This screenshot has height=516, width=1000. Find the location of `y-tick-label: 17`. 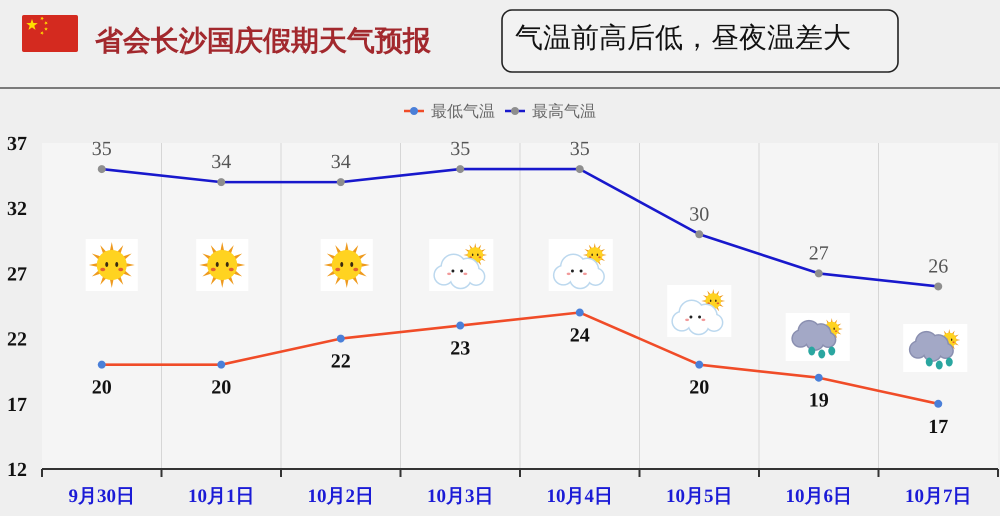

y-tick-label: 17 is located at coordinates (17, 405).